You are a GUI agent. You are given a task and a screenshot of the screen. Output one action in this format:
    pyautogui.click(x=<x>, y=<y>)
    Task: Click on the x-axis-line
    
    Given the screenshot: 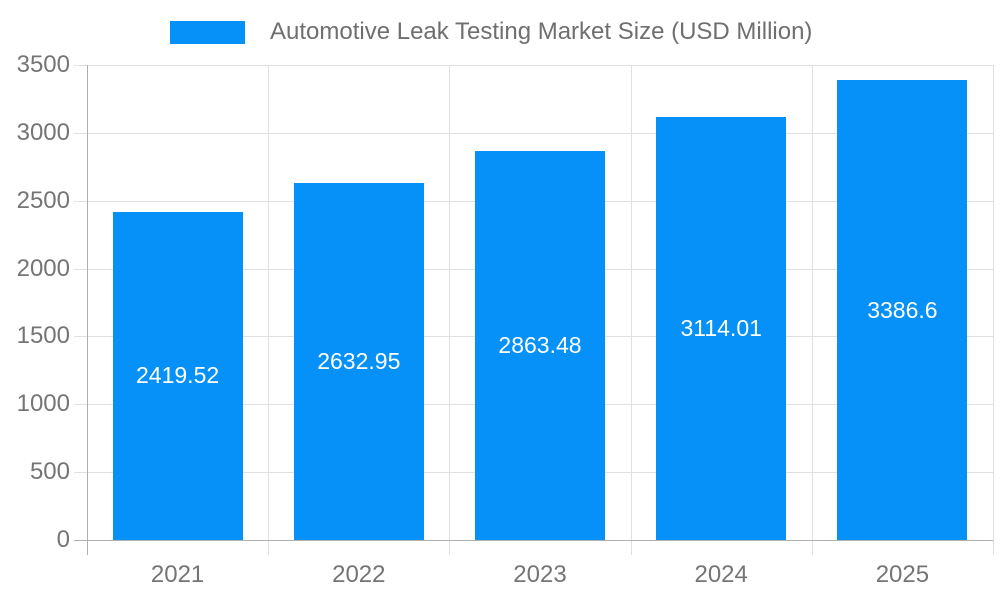 What is the action you would take?
    pyautogui.click(x=533, y=540)
    